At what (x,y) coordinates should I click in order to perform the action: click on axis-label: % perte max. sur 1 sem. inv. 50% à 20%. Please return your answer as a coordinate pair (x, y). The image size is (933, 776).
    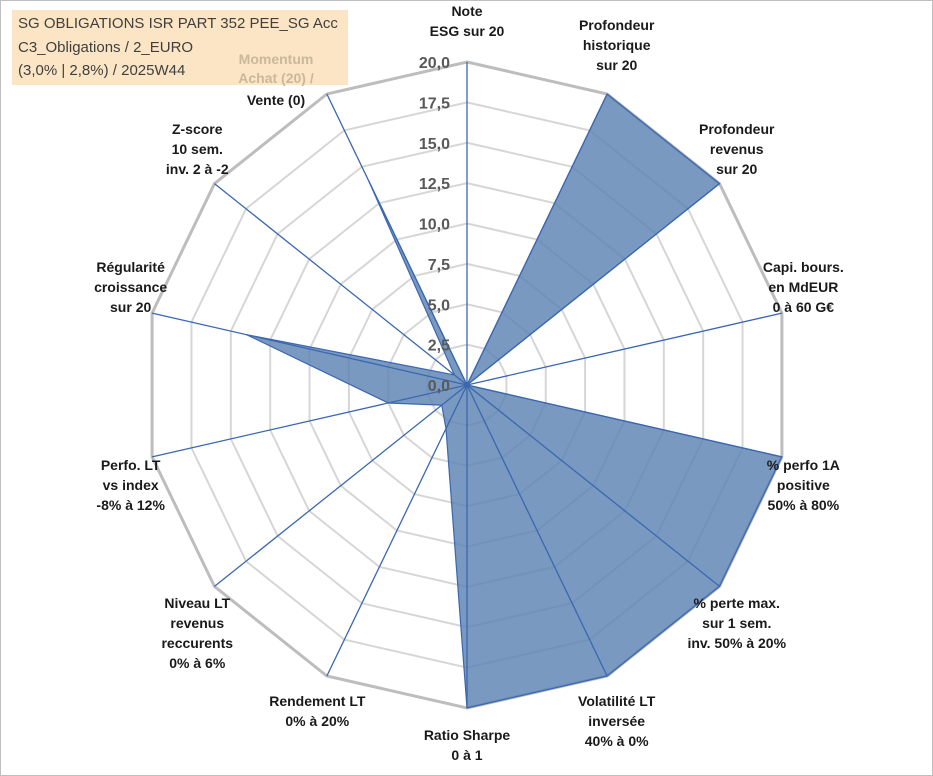
    Looking at the image, I should click on (736, 623).